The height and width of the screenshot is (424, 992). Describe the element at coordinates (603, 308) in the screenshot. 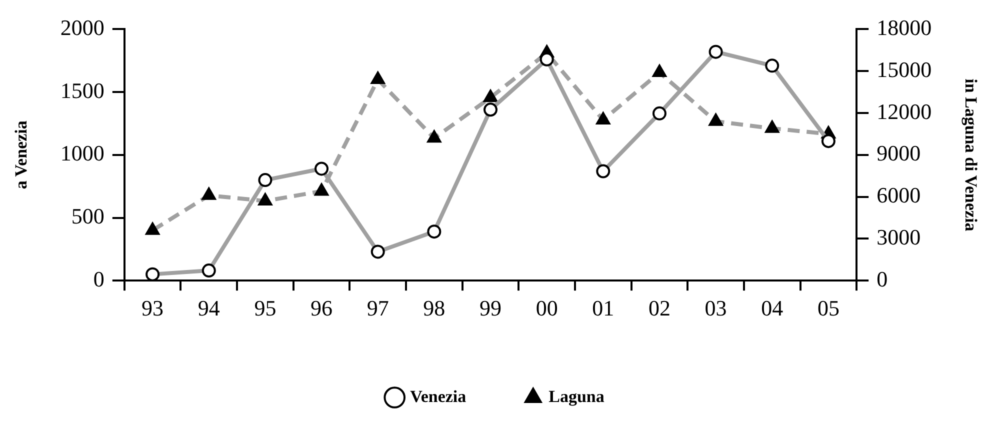

I see `x-tick-label: 01` at that location.